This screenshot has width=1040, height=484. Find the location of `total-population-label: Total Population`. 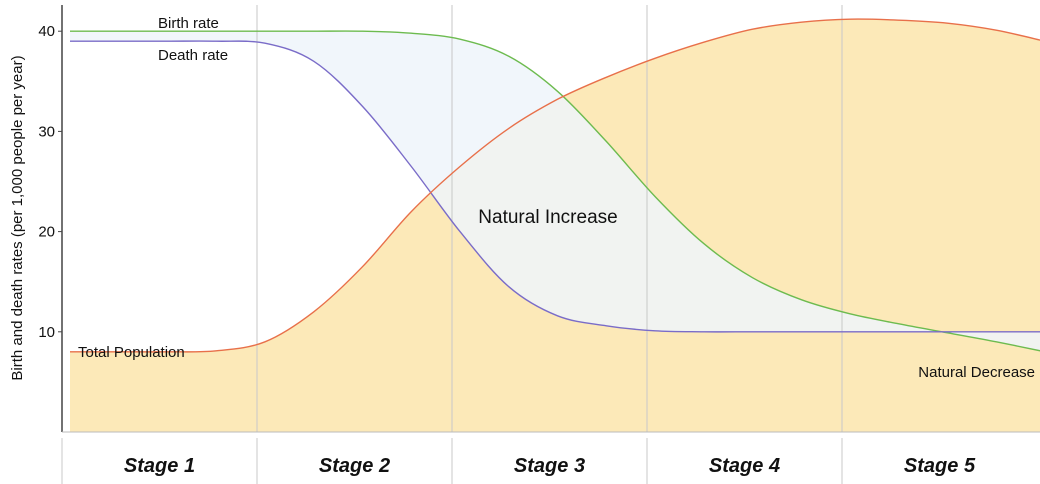

total-population-label: Total Population is located at coordinates (131, 352).